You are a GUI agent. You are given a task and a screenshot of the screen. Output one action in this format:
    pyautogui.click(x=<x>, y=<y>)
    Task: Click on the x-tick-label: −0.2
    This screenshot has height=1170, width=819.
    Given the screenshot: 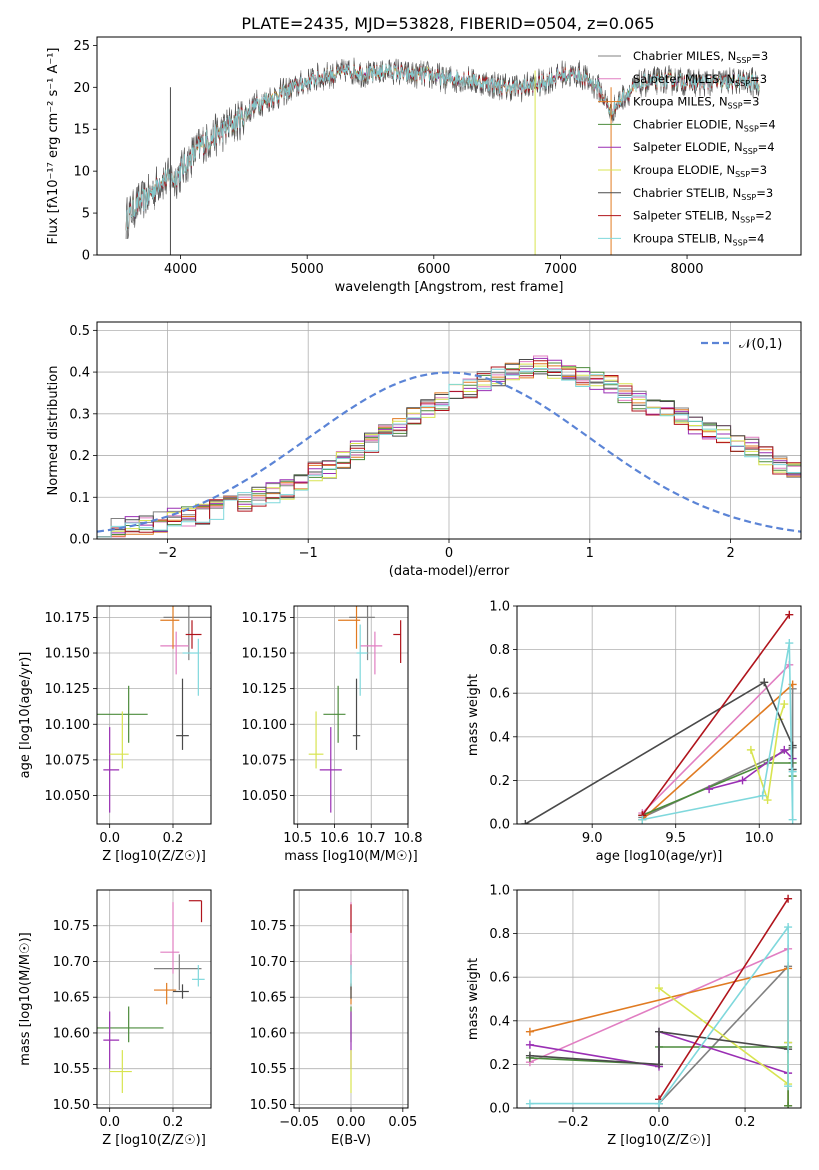 What is the action you would take?
    pyautogui.click(x=573, y=1122)
    